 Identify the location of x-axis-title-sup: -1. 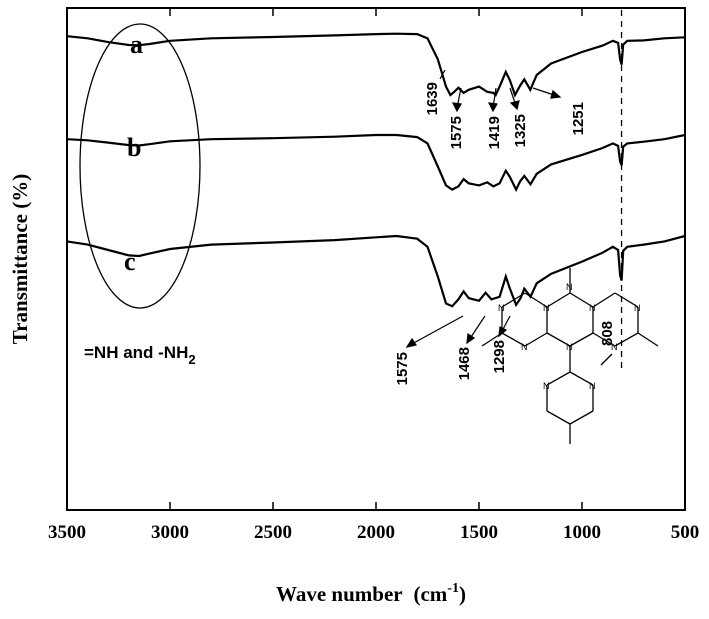
(453, 588).